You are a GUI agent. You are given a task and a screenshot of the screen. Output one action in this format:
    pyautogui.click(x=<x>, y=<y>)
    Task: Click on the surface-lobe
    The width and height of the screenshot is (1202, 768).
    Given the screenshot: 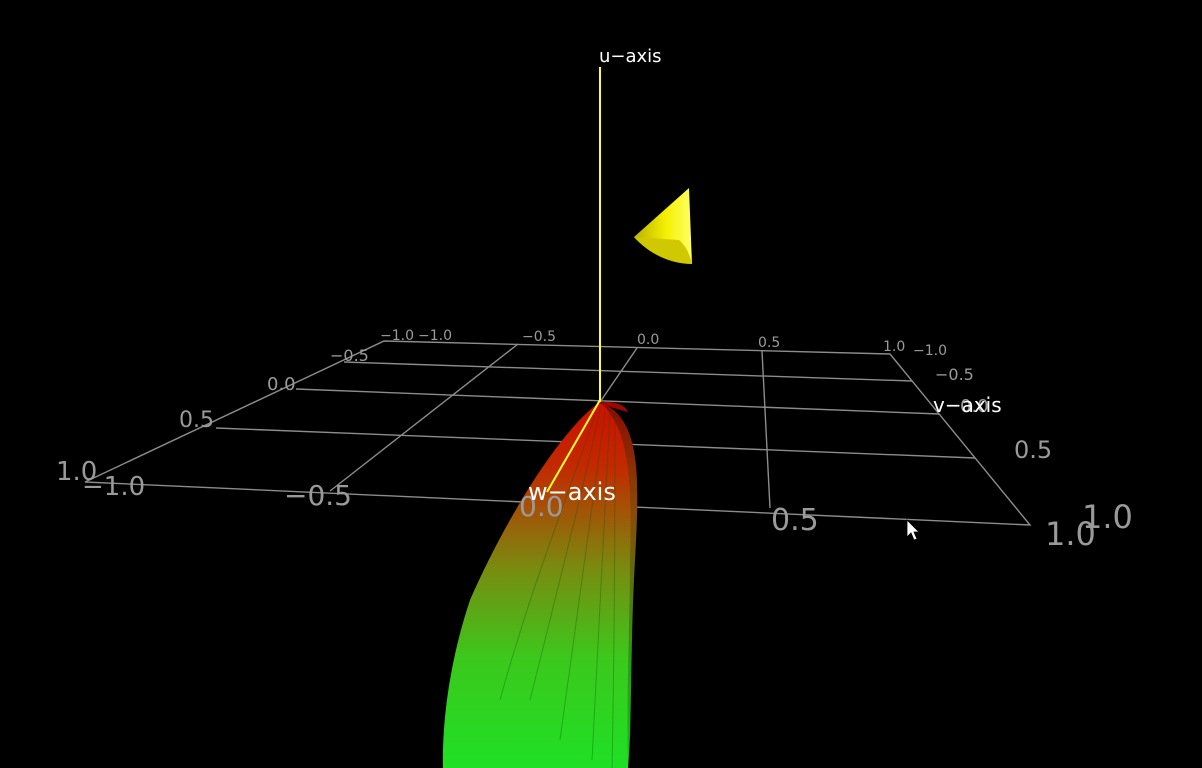 What is the action you would take?
    pyautogui.click(x=540, y=585)
    